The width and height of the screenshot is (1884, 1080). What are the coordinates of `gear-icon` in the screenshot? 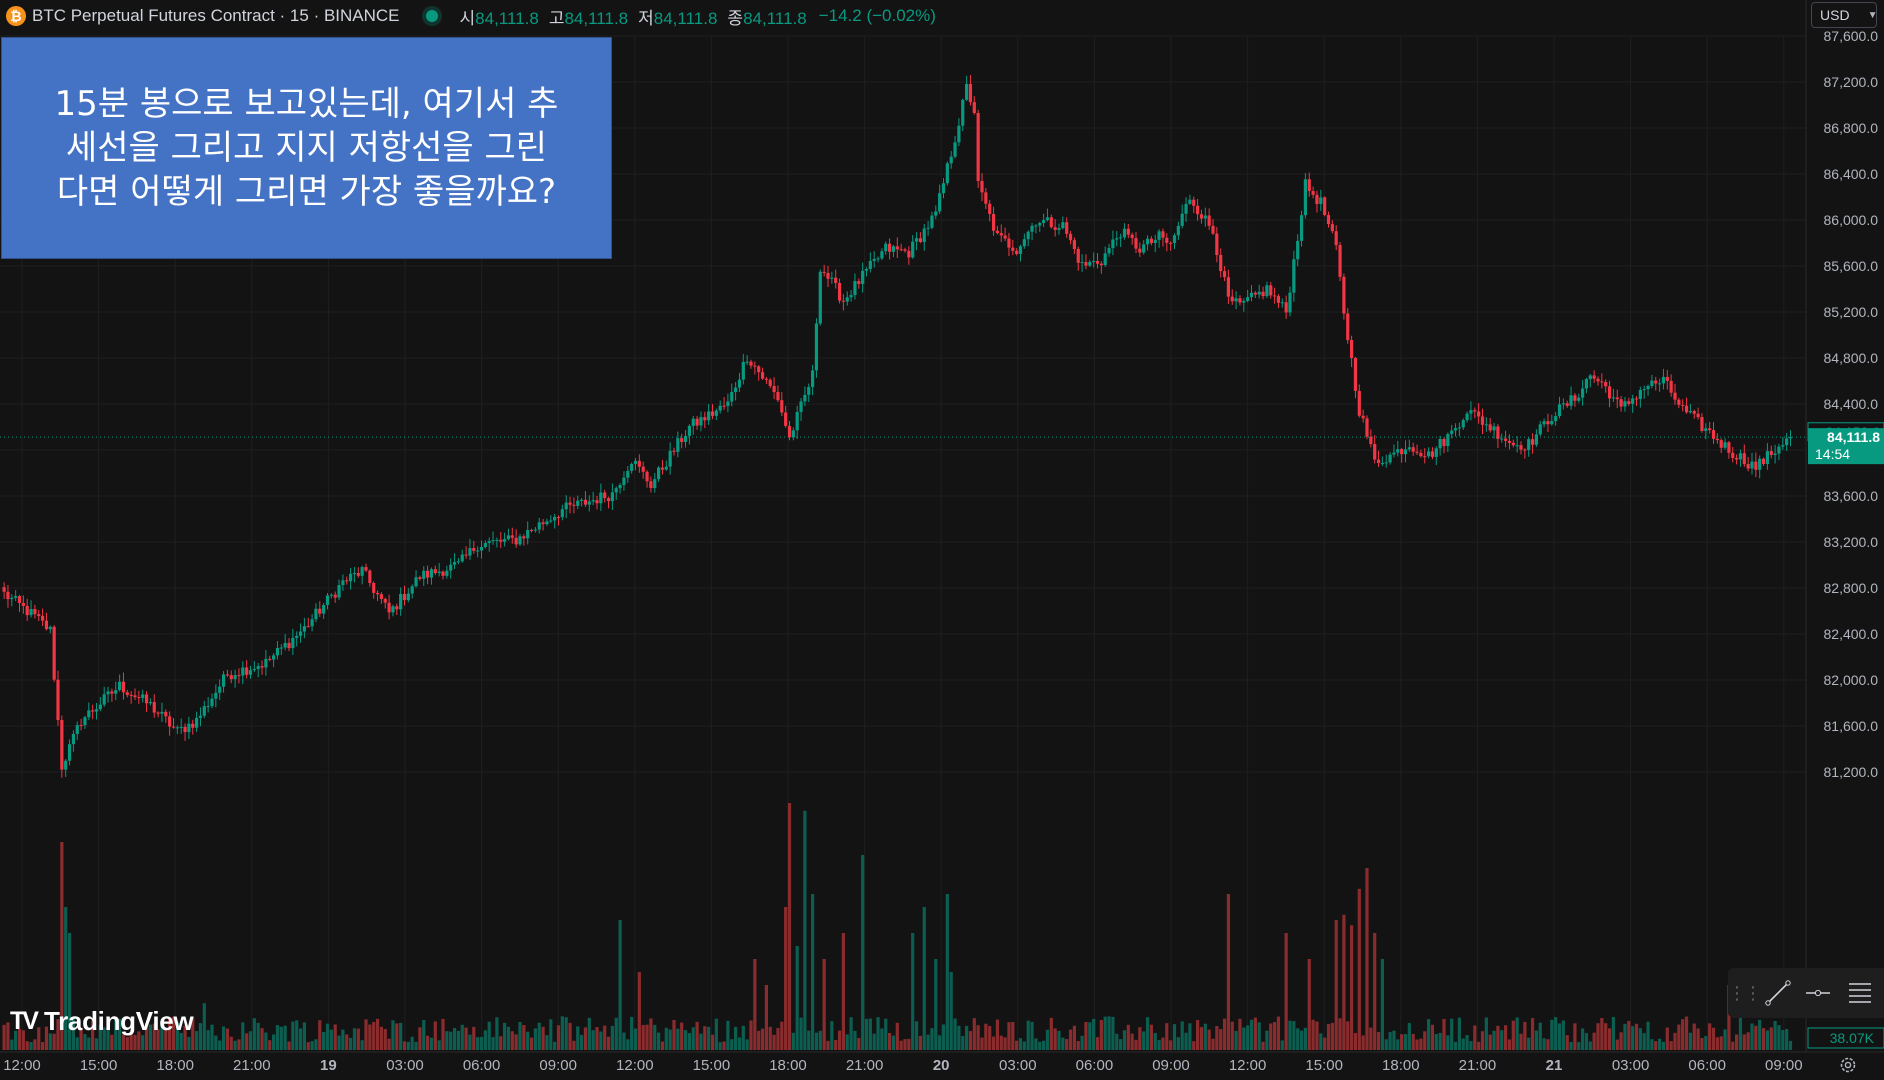 It's located at (1848, 1065).